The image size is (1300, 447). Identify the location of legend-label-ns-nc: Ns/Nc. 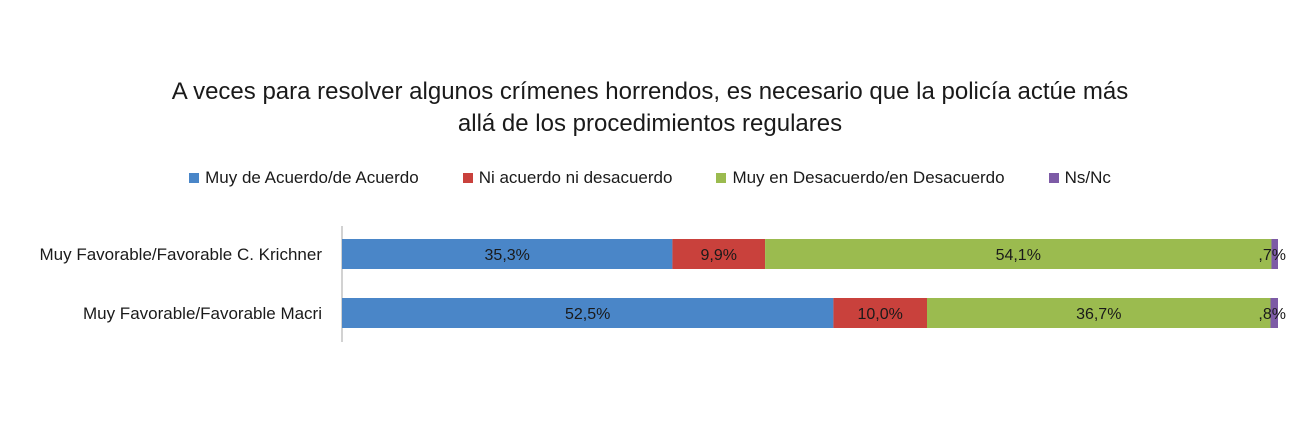
(1087, 177).